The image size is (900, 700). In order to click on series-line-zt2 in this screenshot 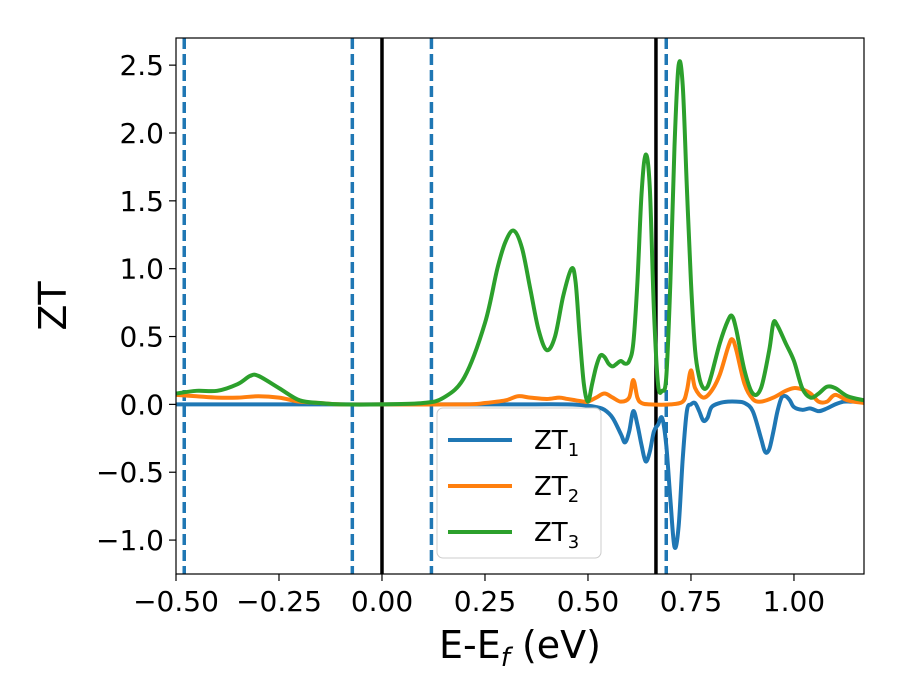, I will do `click(520, 372)`.